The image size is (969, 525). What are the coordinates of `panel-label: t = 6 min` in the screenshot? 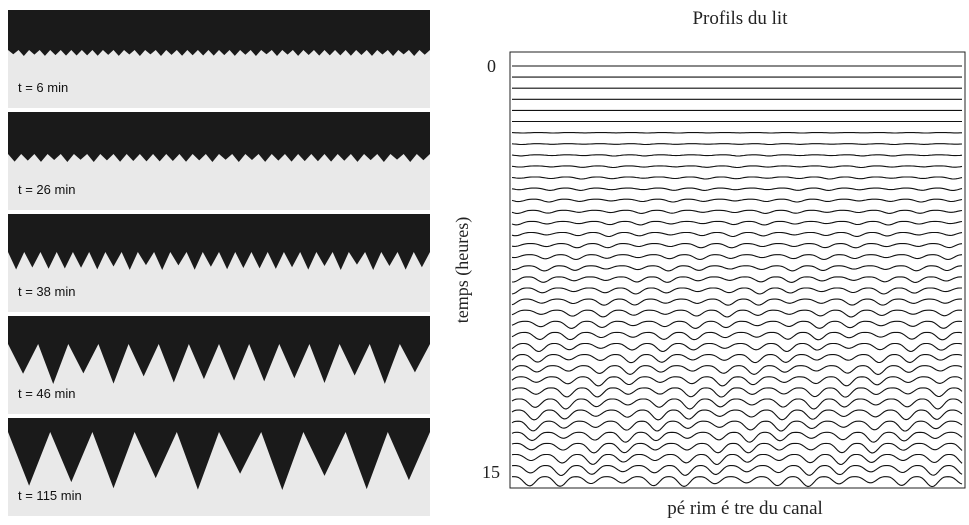 It's located at (43, 87).